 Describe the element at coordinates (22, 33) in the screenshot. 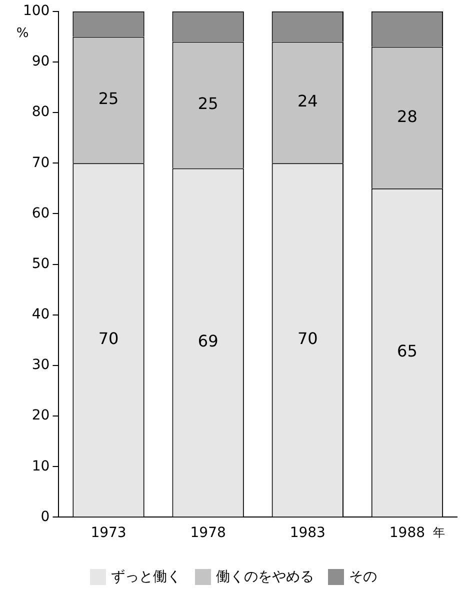

I see `y-axis-title: %` at that location.